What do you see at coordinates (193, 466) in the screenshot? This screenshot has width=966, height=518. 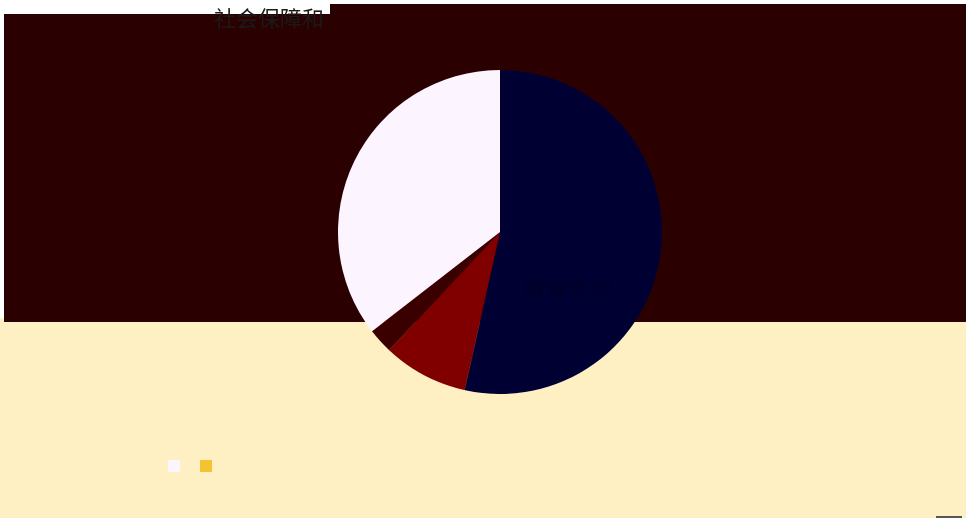 I see `legend` at bounding box center [193, 466].